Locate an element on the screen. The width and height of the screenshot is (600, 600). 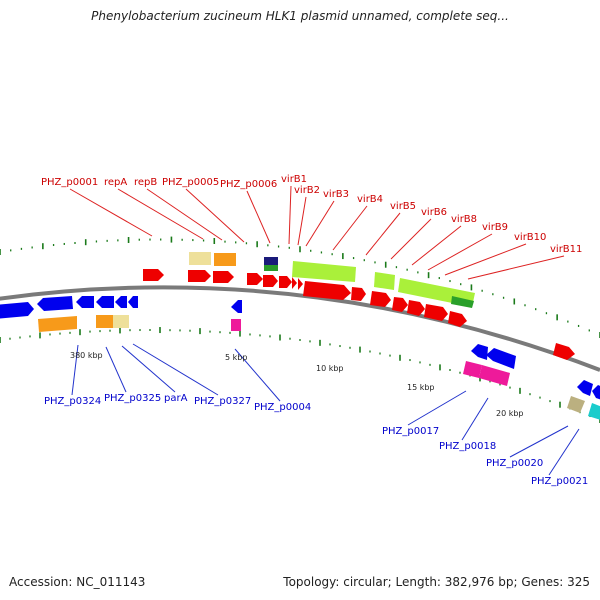
gene-forward-far is located at coordinates (564, 351).